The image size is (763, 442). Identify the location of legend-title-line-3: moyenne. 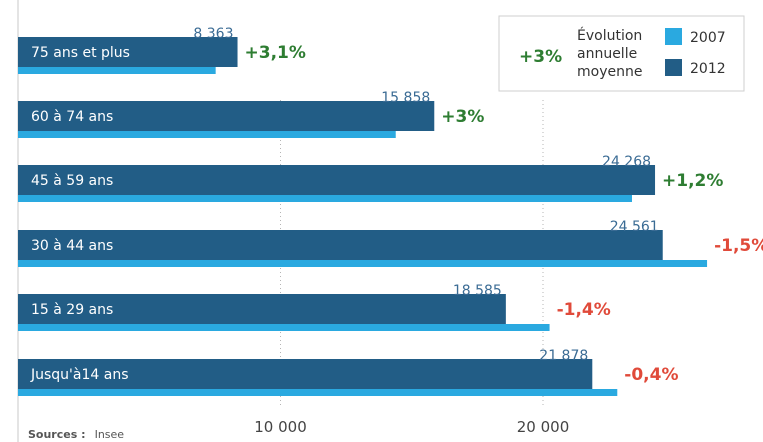
(609, 72).